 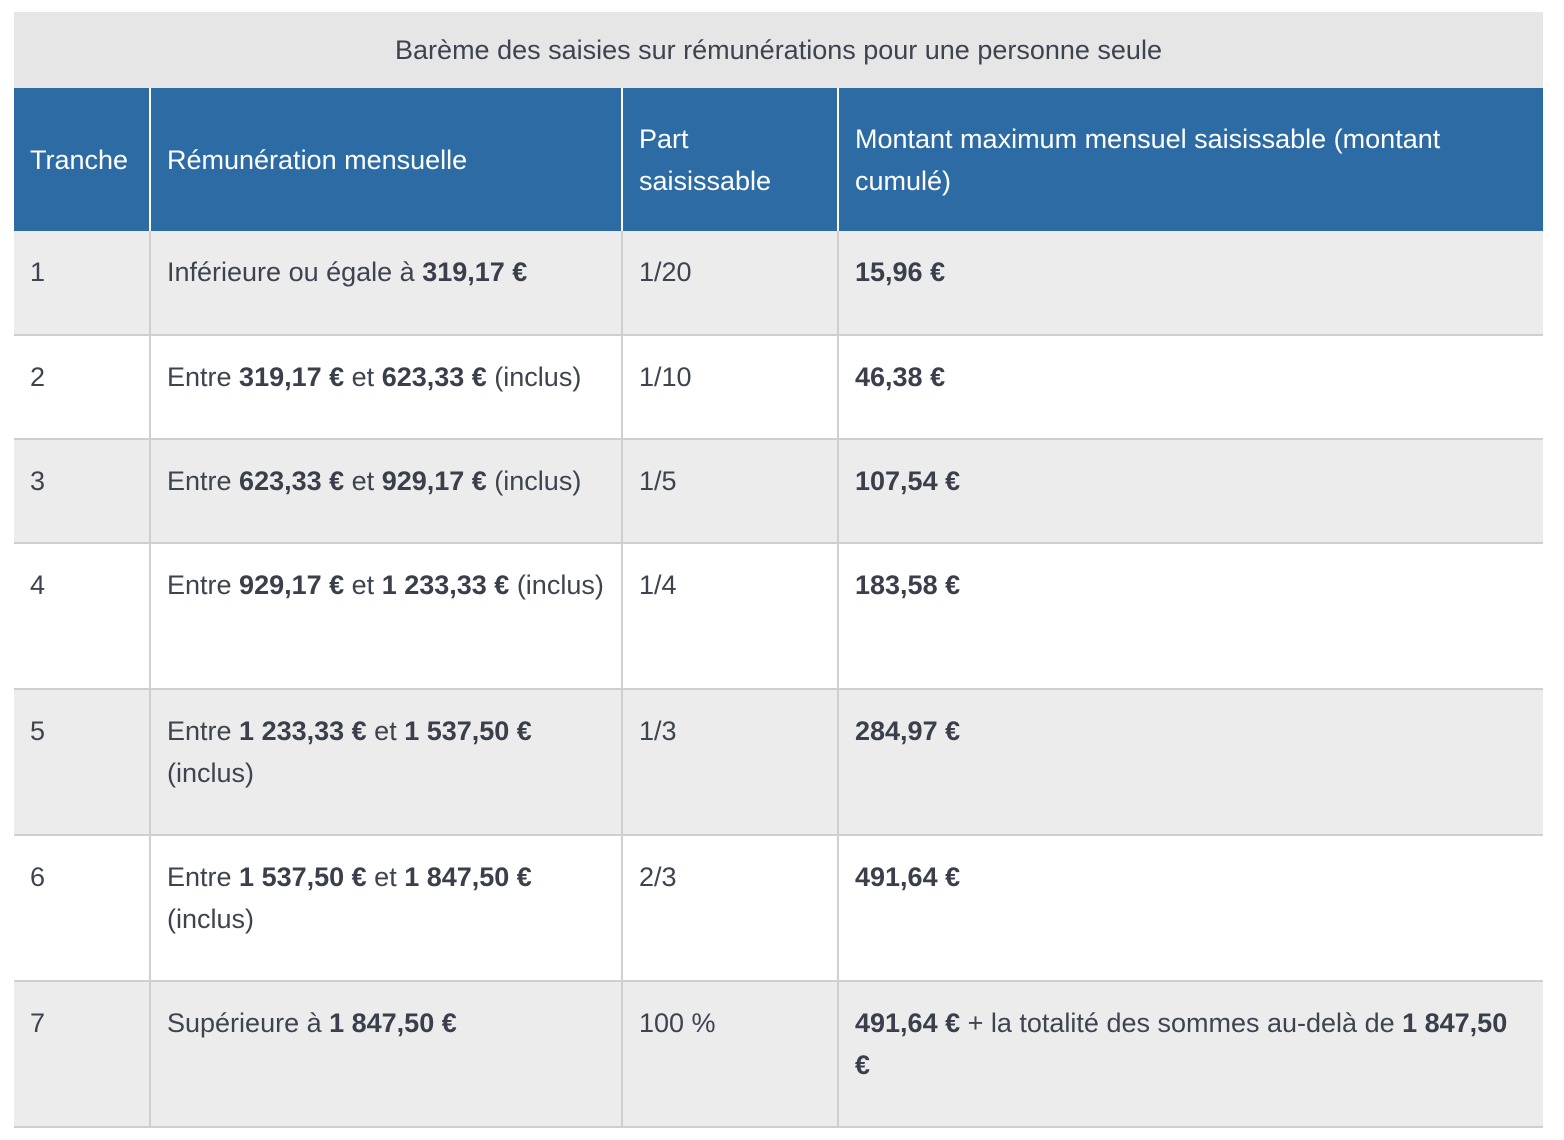 I want to click on remuneration-amount: 1 847,50 €, so click(x=393, y=1023).